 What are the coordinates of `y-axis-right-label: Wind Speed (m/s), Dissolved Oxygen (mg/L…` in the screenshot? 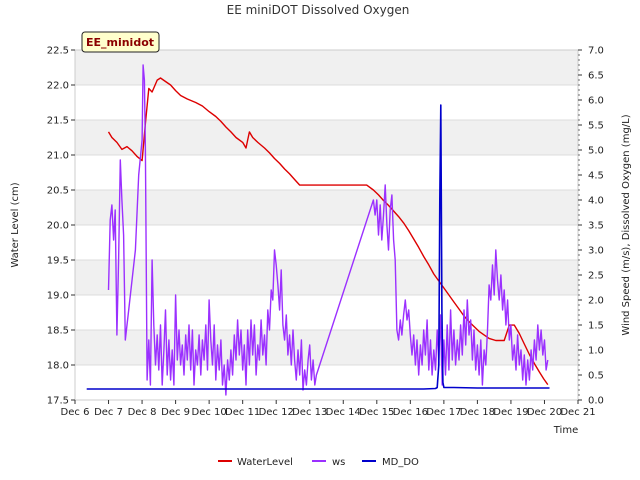 It's located at (626, 224).